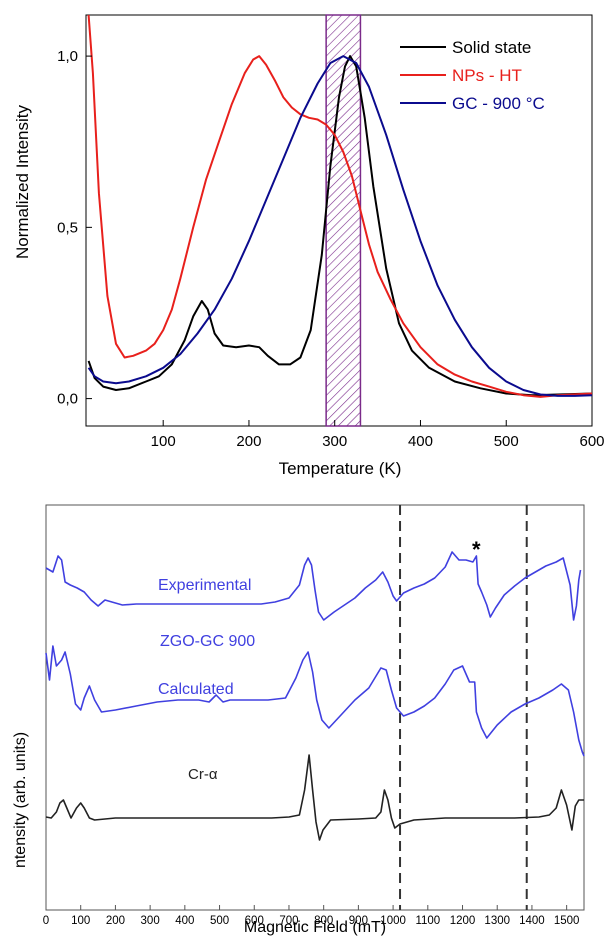 The image size is (611, 937). I want to click on spectrum-line-cr, so click(314, 797).